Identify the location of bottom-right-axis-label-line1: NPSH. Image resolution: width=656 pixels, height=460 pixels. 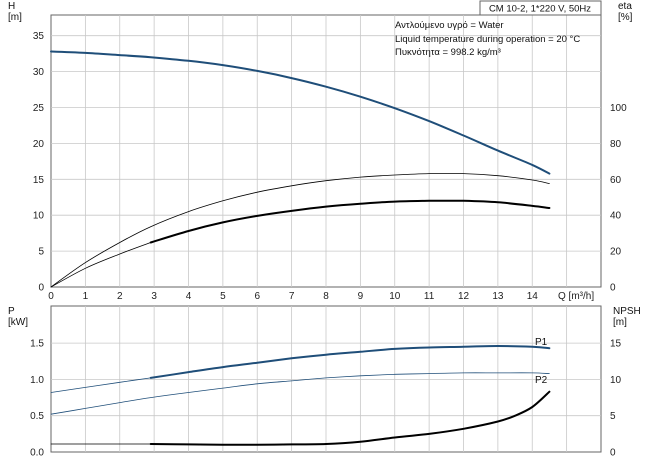
(627, 311).